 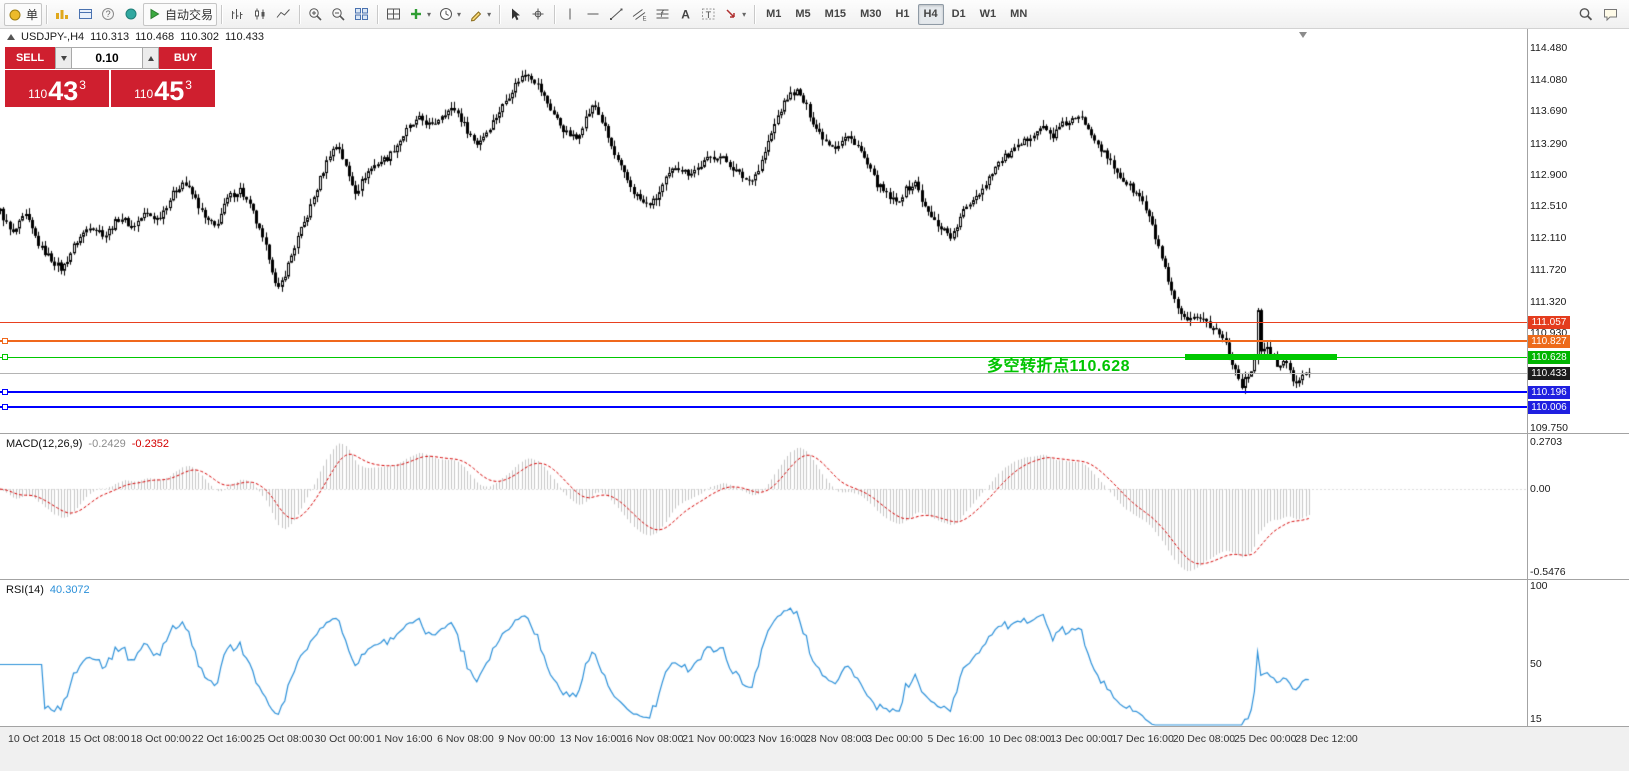 I want to click on new-order-button: 单, so click(x=23, y=14).